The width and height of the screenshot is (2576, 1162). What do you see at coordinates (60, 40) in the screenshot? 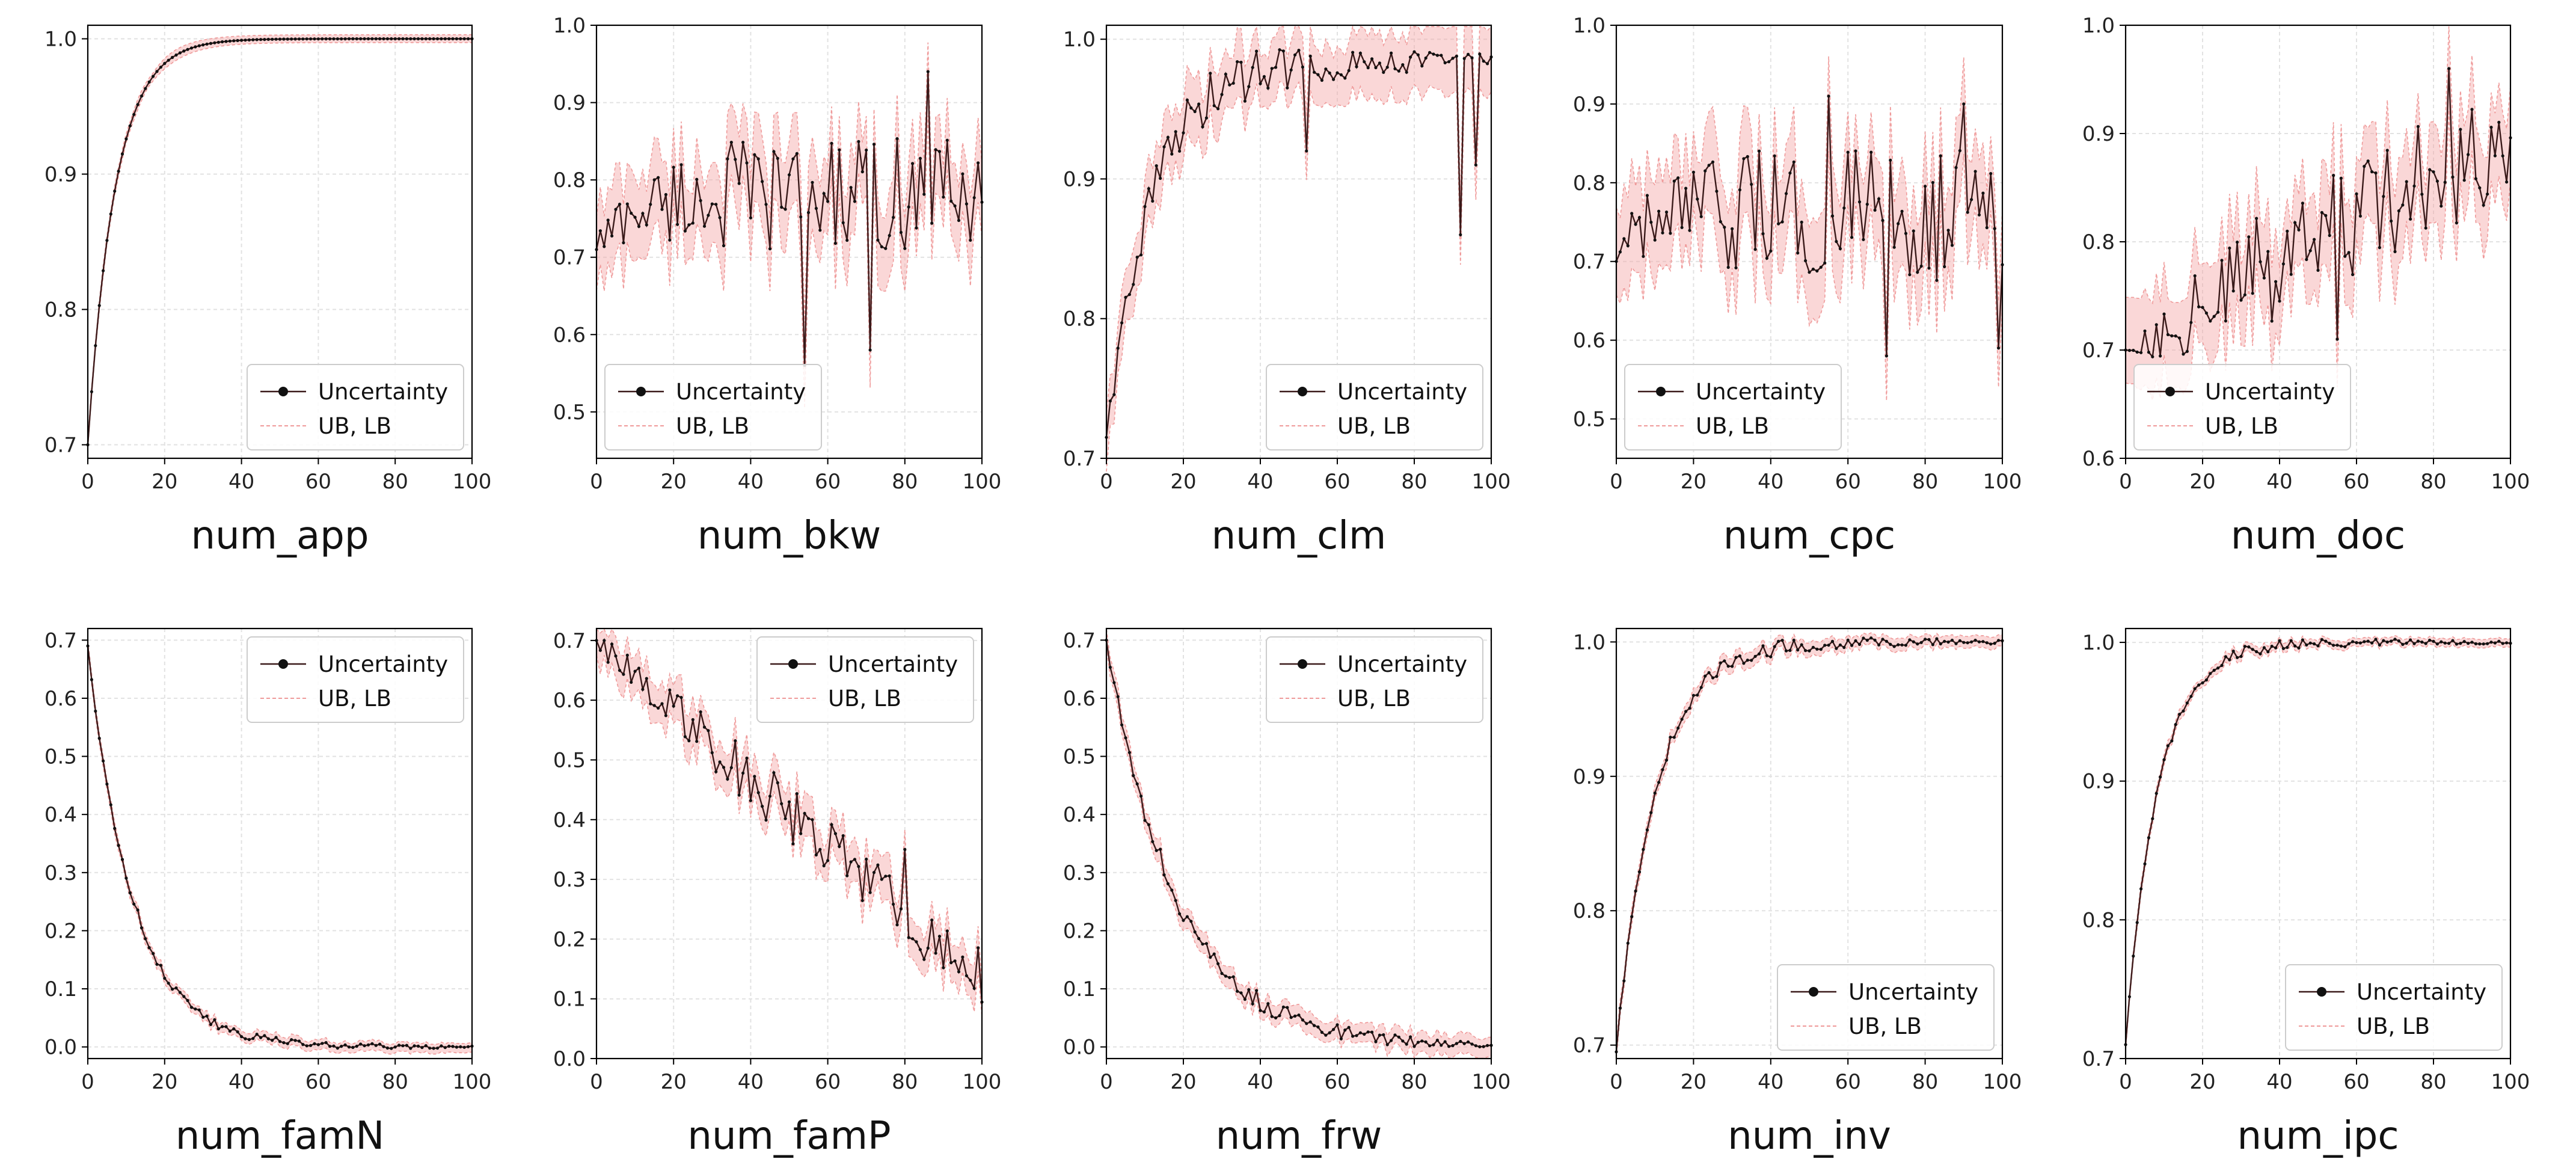
I see `y-tick-label: 1.0` at bounding box center [60, 40].